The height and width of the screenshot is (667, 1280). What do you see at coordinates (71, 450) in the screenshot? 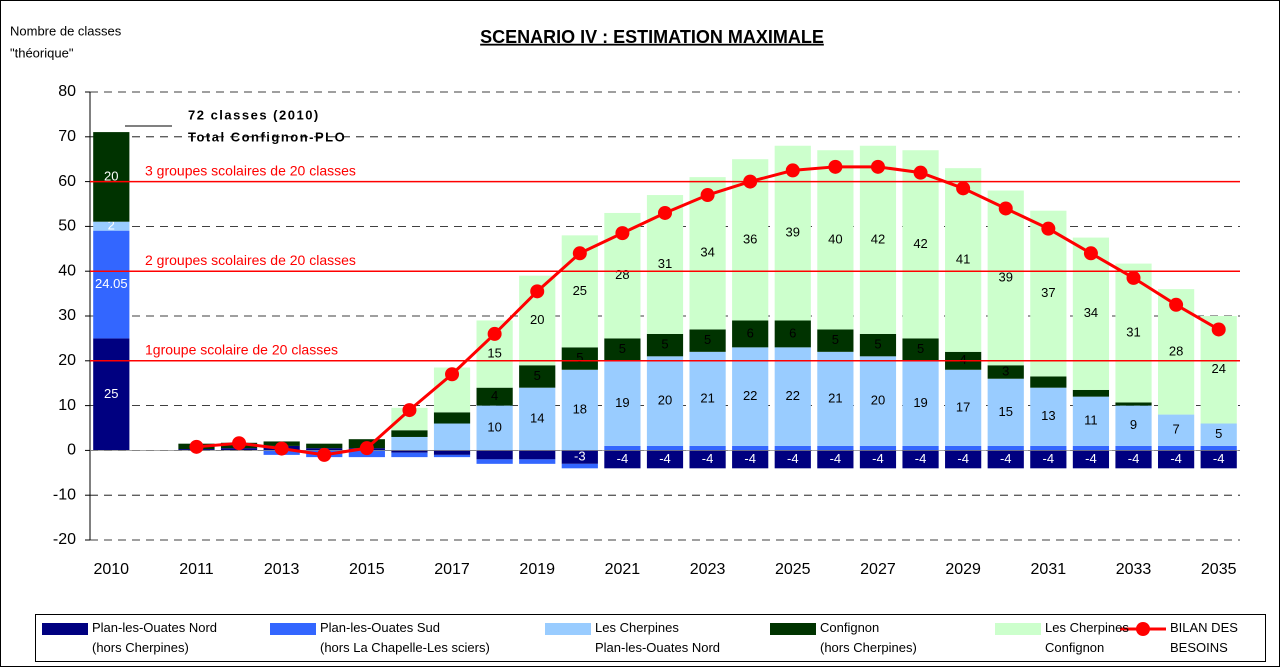
I see `y-tick-label: 0` at bounding box center [71, 450].